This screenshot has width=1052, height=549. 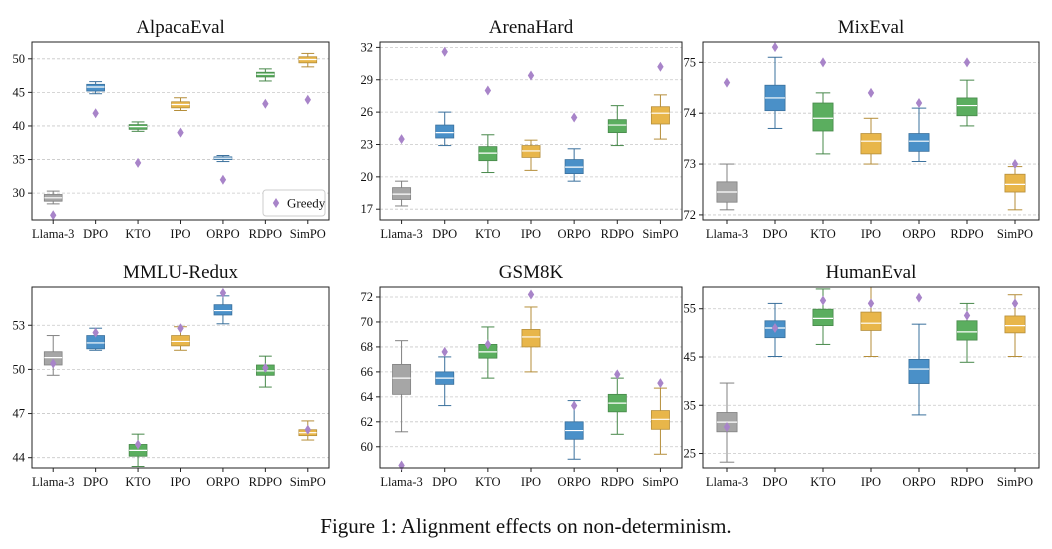 What do you see at coordinates (19, 369) in the screenshot?
I see `y-tick-label: 50` at bounding box center [19, 369].